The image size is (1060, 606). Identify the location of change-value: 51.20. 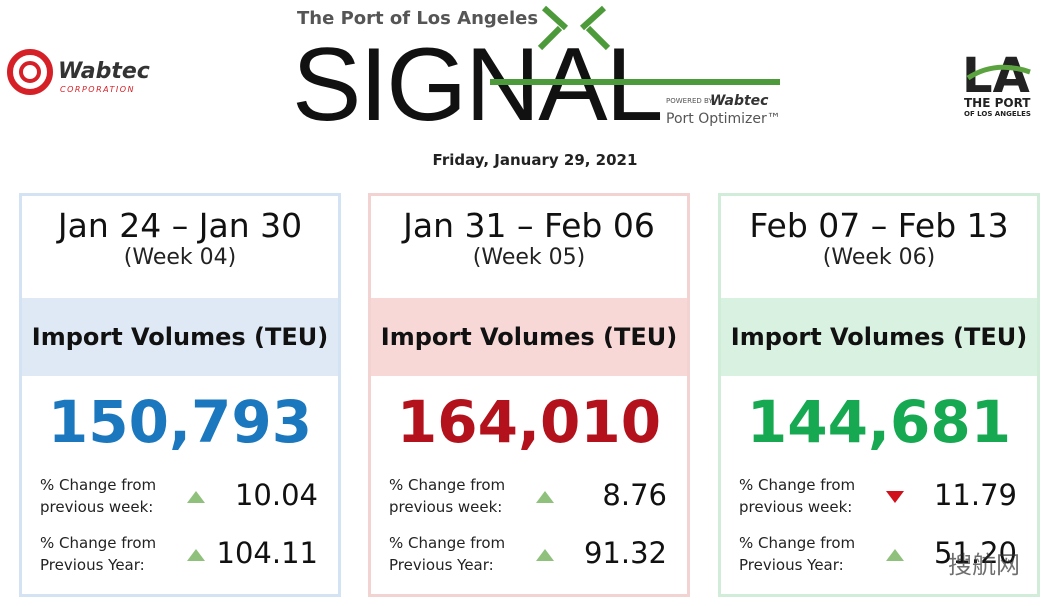
(975, 553).